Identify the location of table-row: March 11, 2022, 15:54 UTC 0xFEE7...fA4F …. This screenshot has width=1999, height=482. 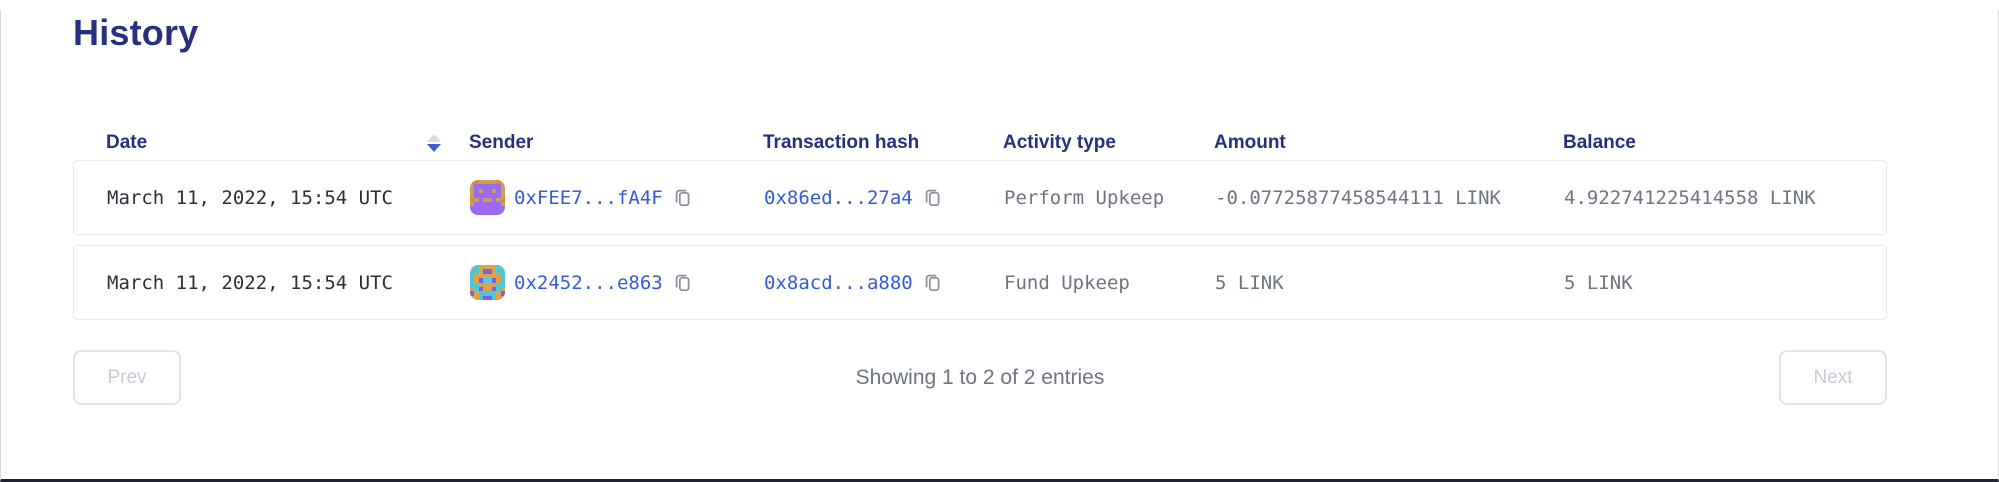
(980, 197).